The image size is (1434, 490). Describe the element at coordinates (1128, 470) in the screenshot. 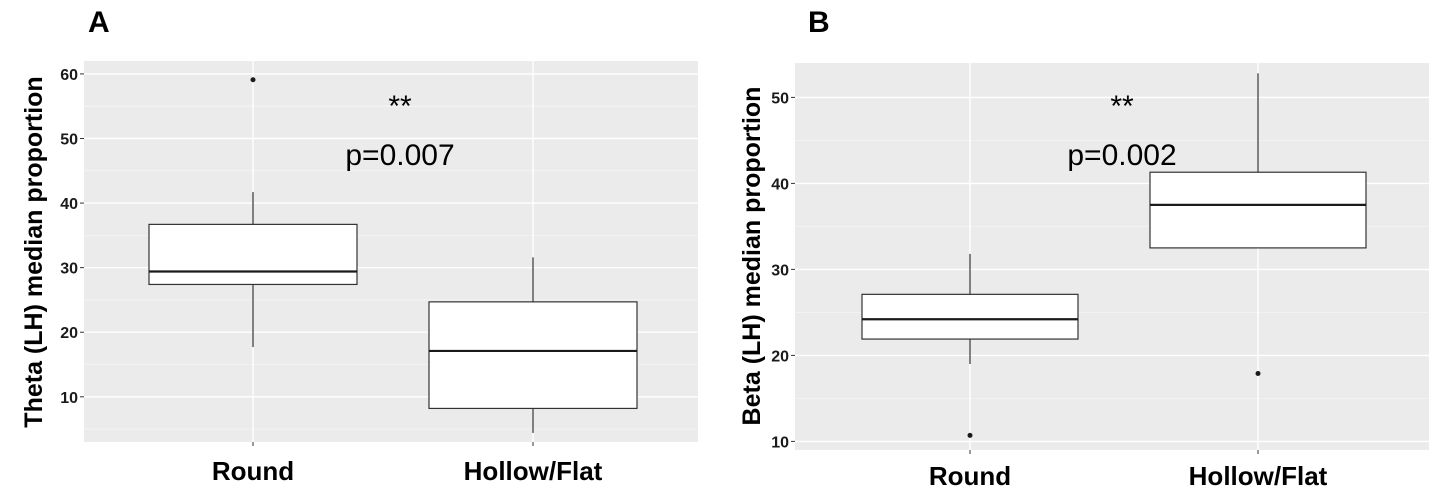

I see `panel-b-x-ticks: Round Hollow/Flat` at that location.